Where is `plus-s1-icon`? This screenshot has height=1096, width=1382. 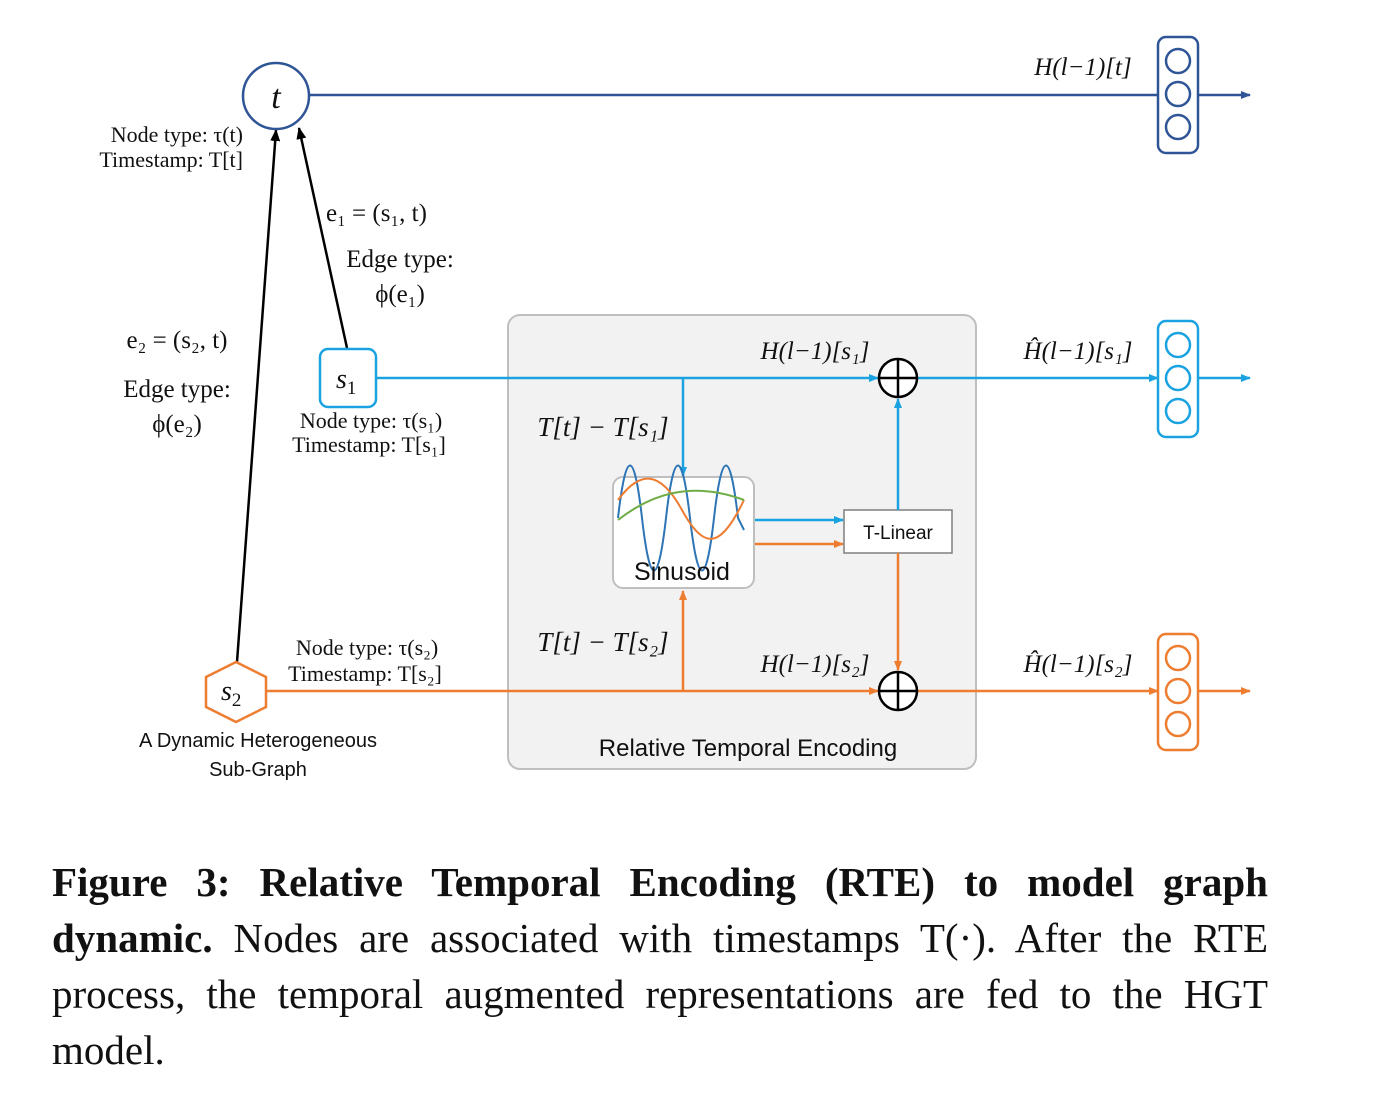
plus-s1-icon is located at coordinates (898, 378).